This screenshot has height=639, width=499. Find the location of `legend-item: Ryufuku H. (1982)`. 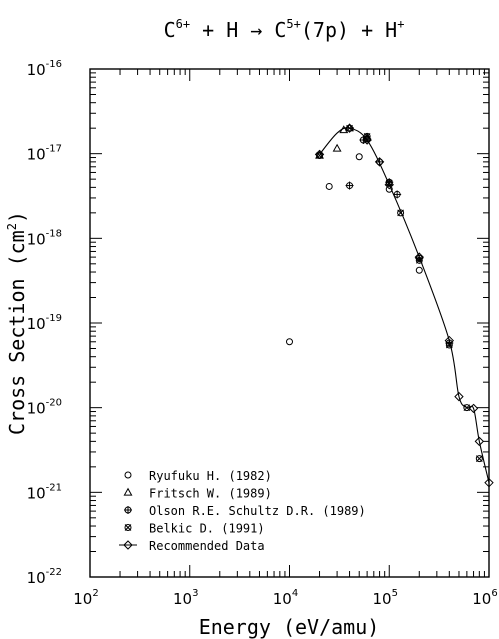

legend-item: Ryufuku H. (1982) is located at coordinates (198, 476).